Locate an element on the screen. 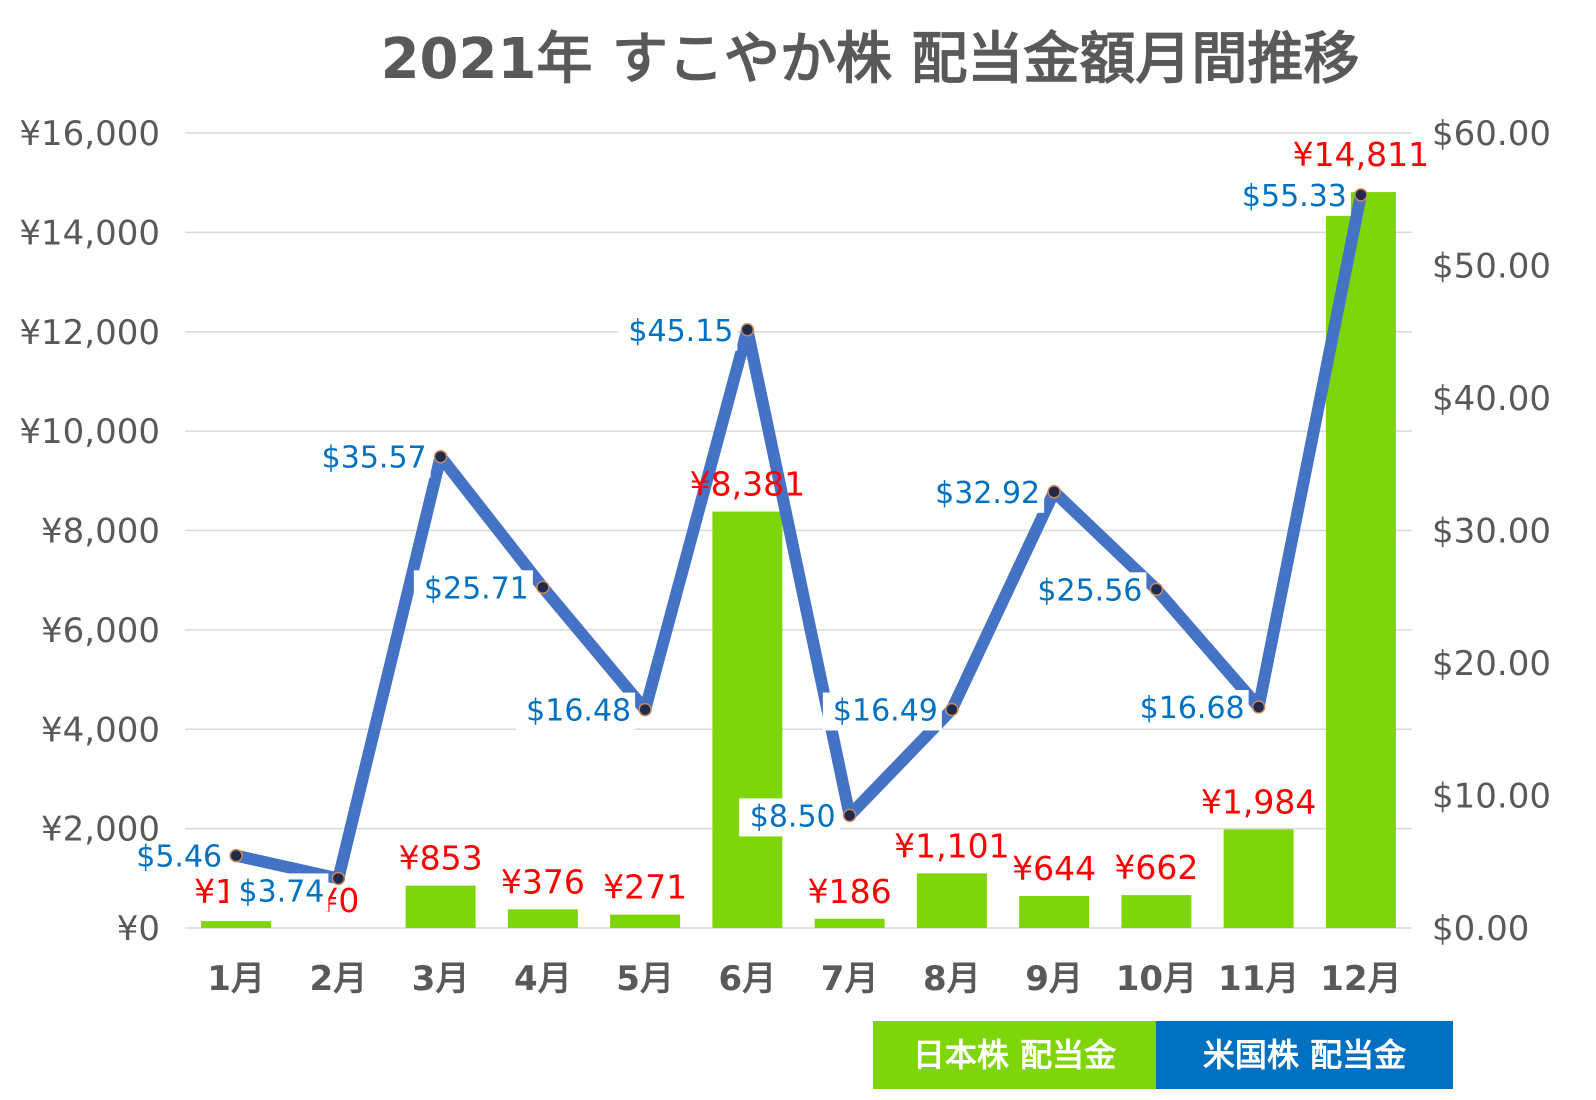 Image resolution: width=1596 pixels, height=1100 pixels. bar-8月 is located at coordinates (951, 900).